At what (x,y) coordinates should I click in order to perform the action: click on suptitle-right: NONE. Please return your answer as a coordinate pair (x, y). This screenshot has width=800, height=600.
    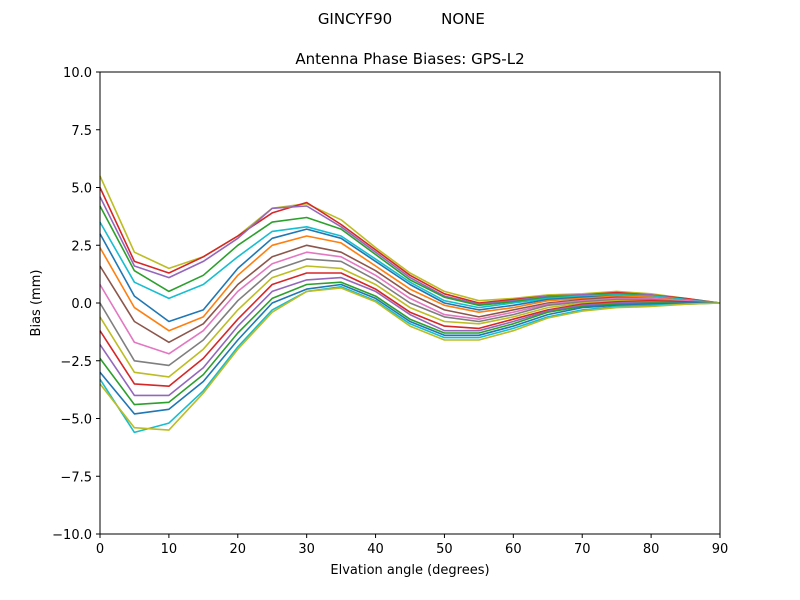
    Looking at the image, I should click on (463, 19).